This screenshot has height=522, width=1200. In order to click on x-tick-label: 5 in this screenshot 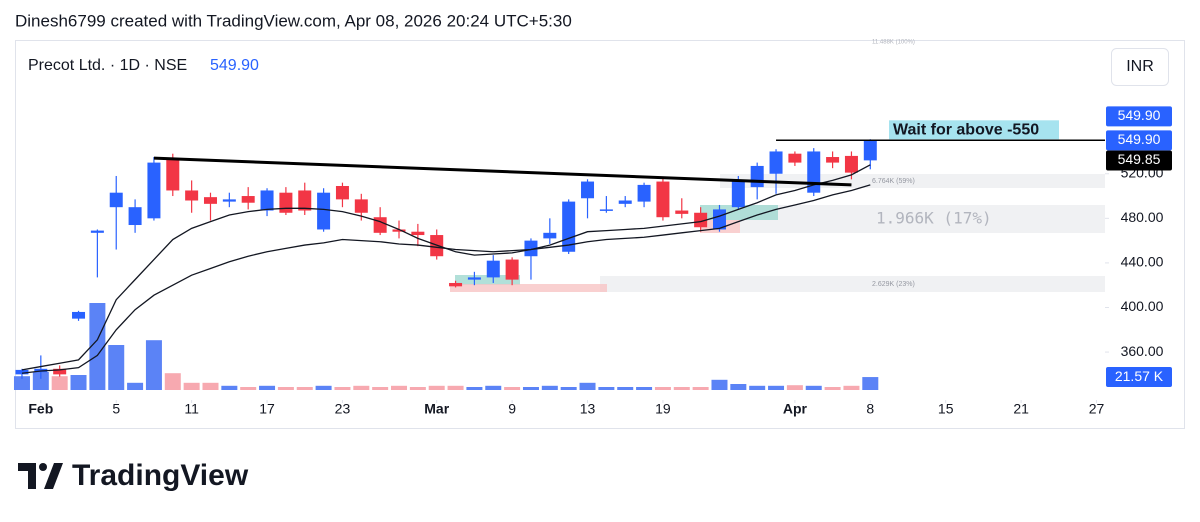, I will do `click(116, 409)`.